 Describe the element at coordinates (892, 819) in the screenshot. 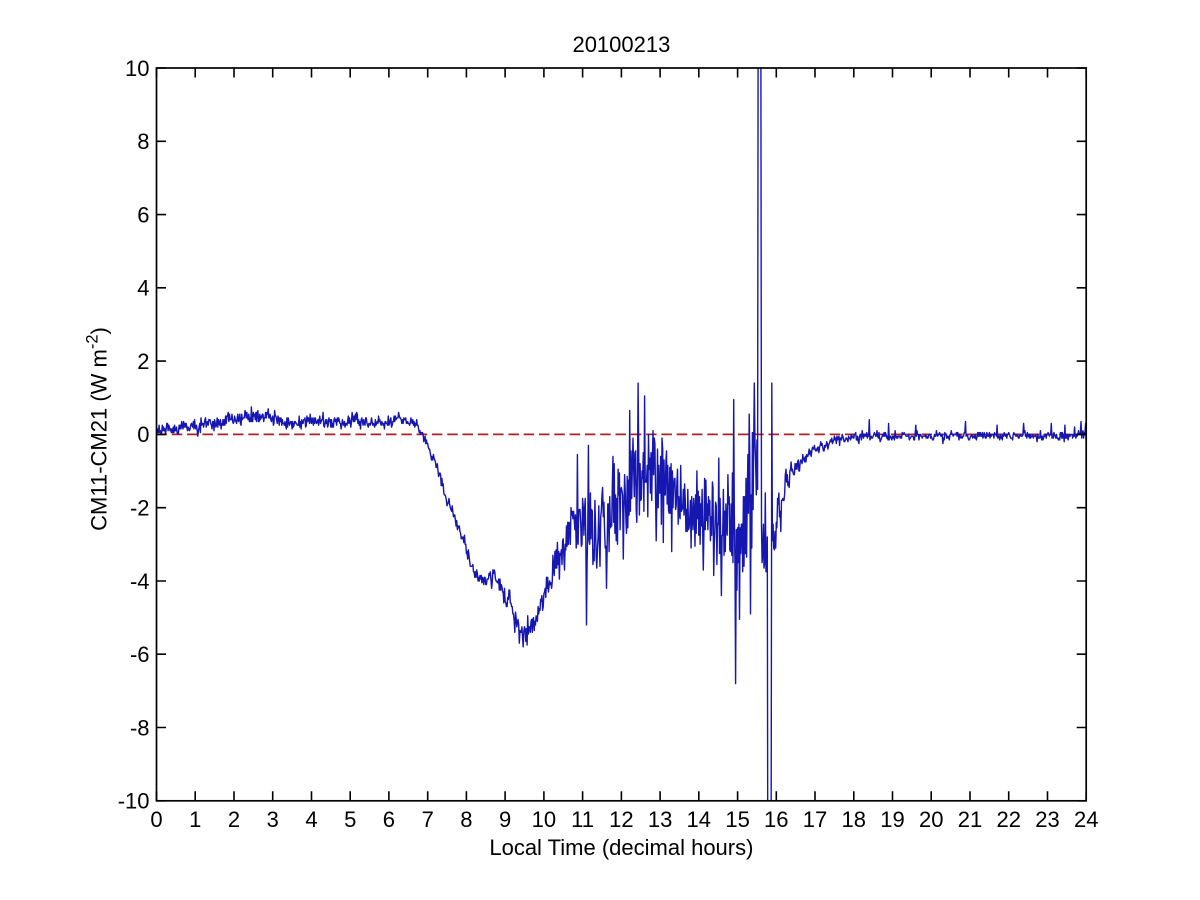

I see `svg-text: 19` at that location.